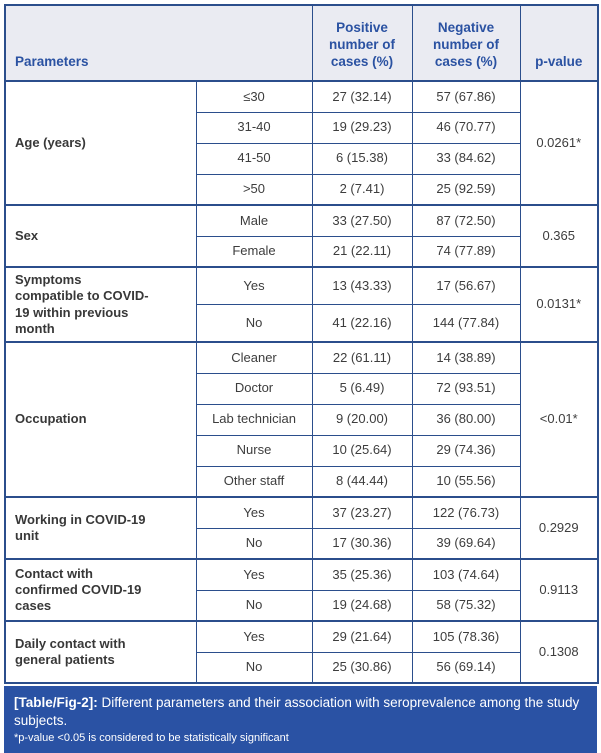 This screenshot has height=753, width=601. What do you see at coordinates (466, 43) in the screenshot?
I see `col-header-negative: Negative number of cases (%)` at bounding box center [466, 43].